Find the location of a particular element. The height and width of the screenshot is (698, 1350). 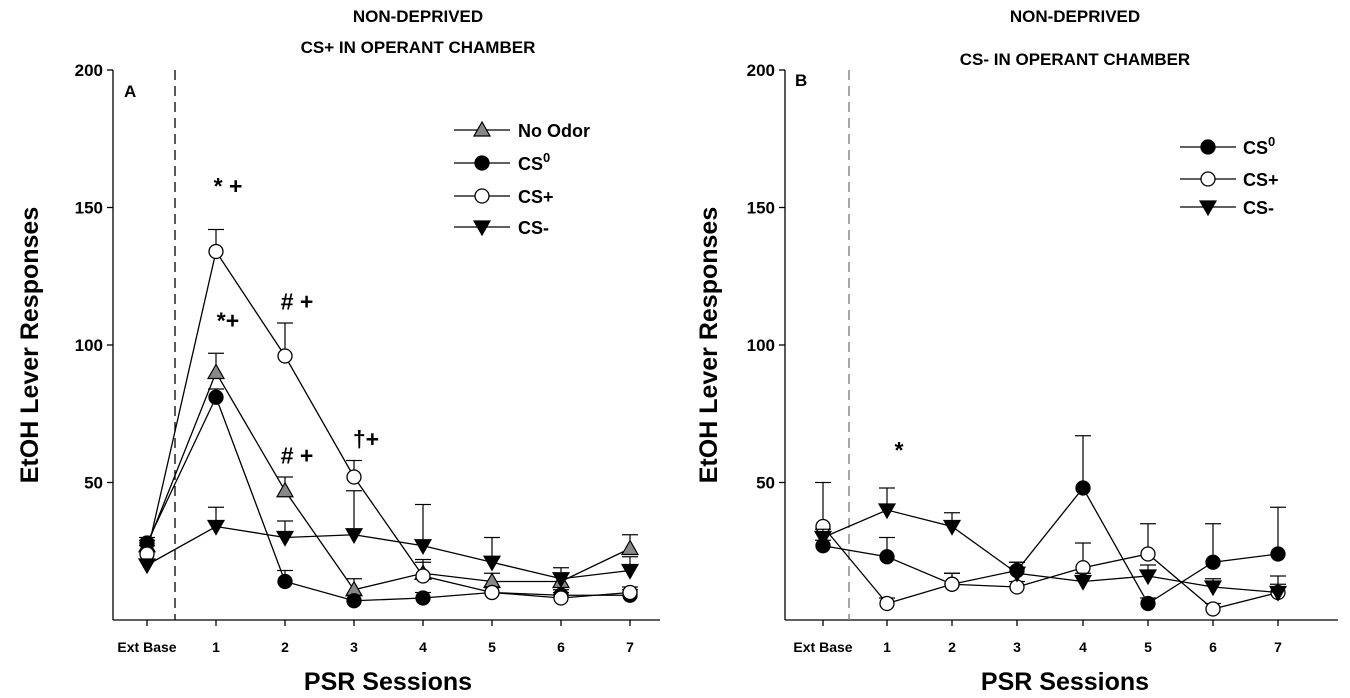

panel-b-x-tick-label: 4 is located at coordinates (1083, 647).